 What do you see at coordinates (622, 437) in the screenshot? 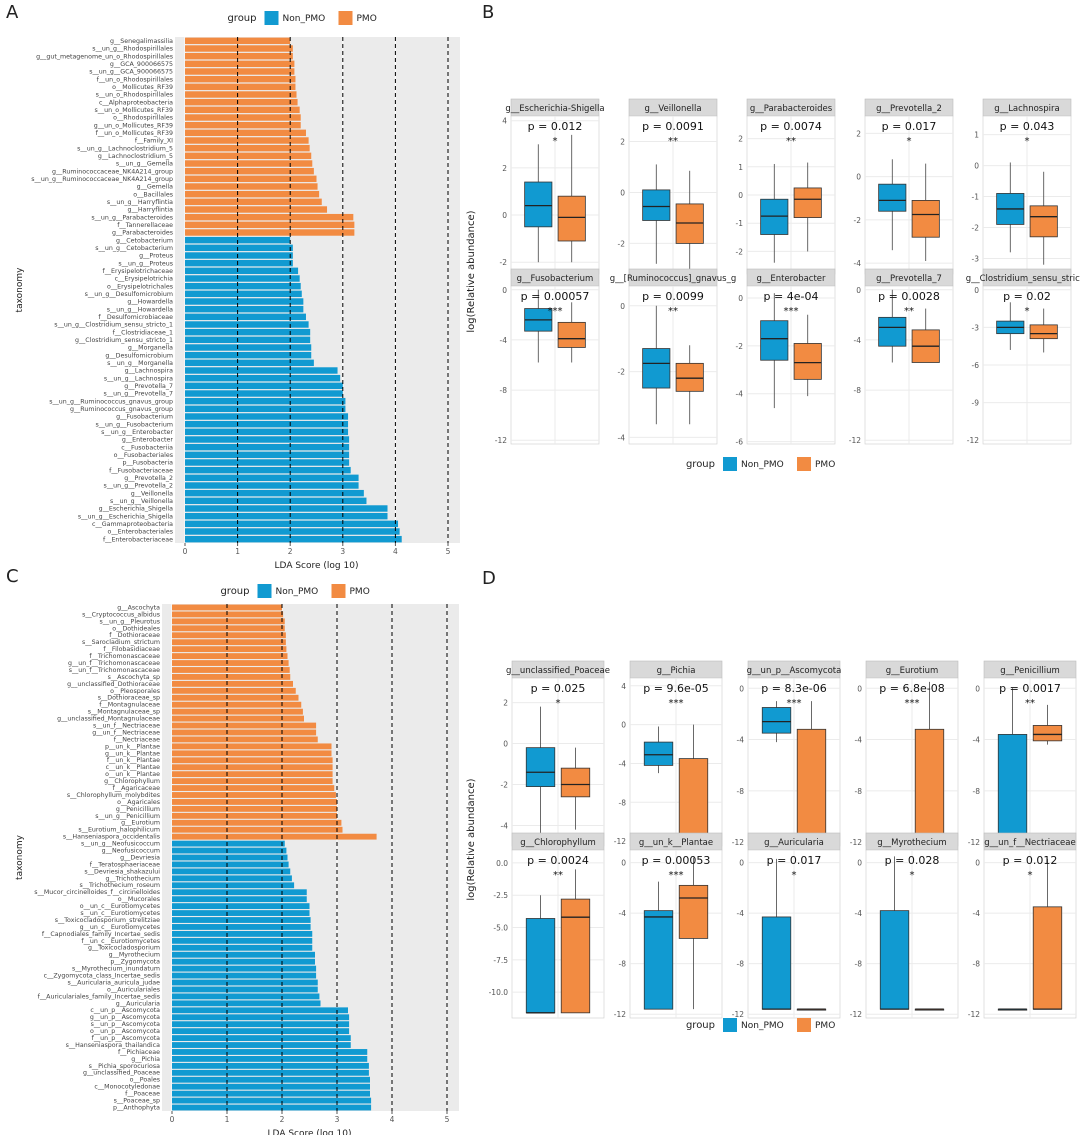
I see `box-b-facet-y-tick-label: -4` at bounding box center [622, 437].